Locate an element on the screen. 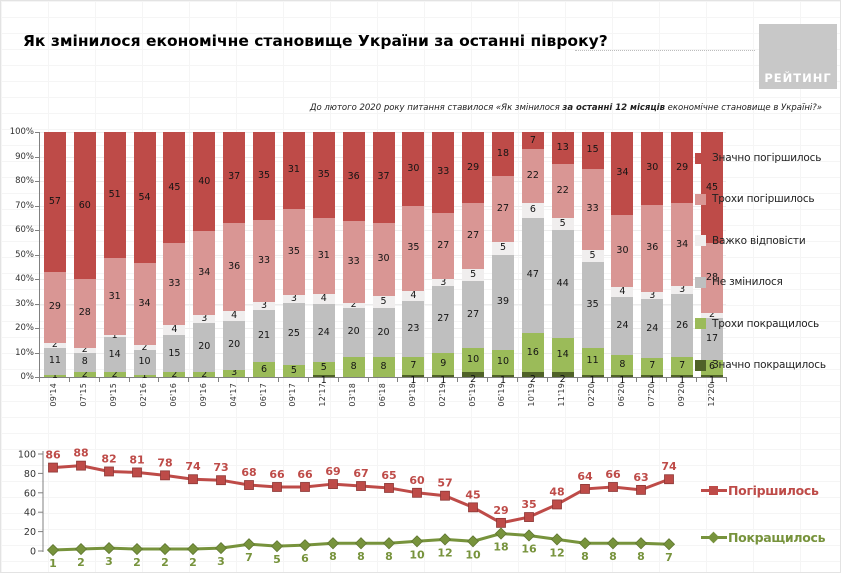  x-axis-label-text: 02'20 is located at coordinates (592, 395).